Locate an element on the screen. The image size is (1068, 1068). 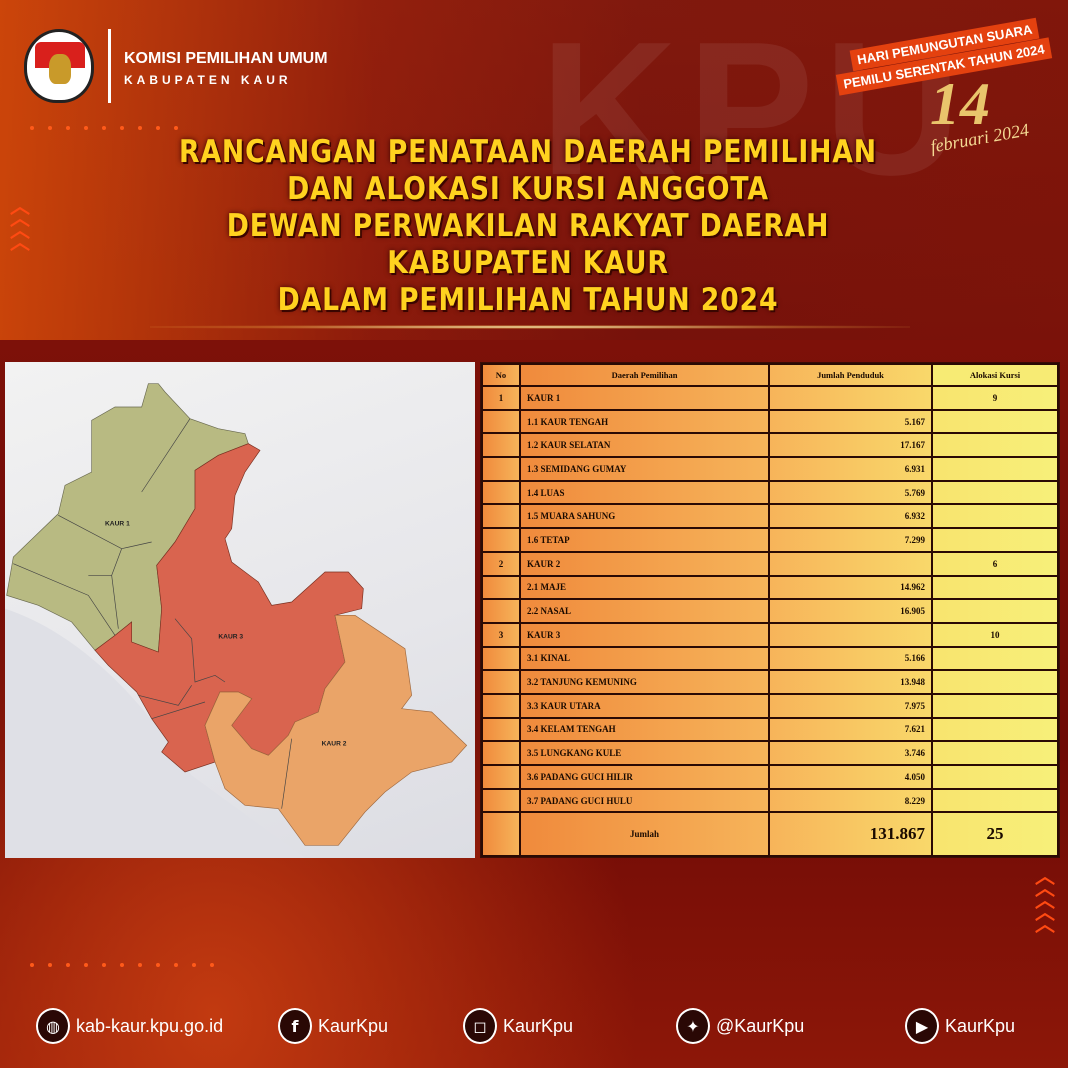
facebook-text: KaurKpu is located at coordinates (353, 1025).